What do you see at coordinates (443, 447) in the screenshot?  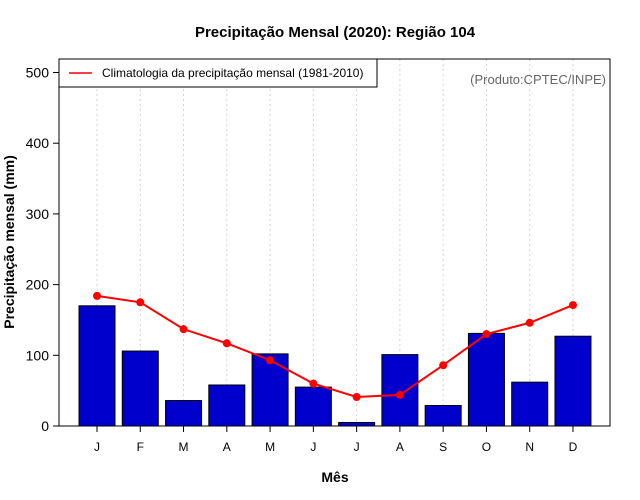 I see `x-tick-label: S` at bounding box center [443, 447].